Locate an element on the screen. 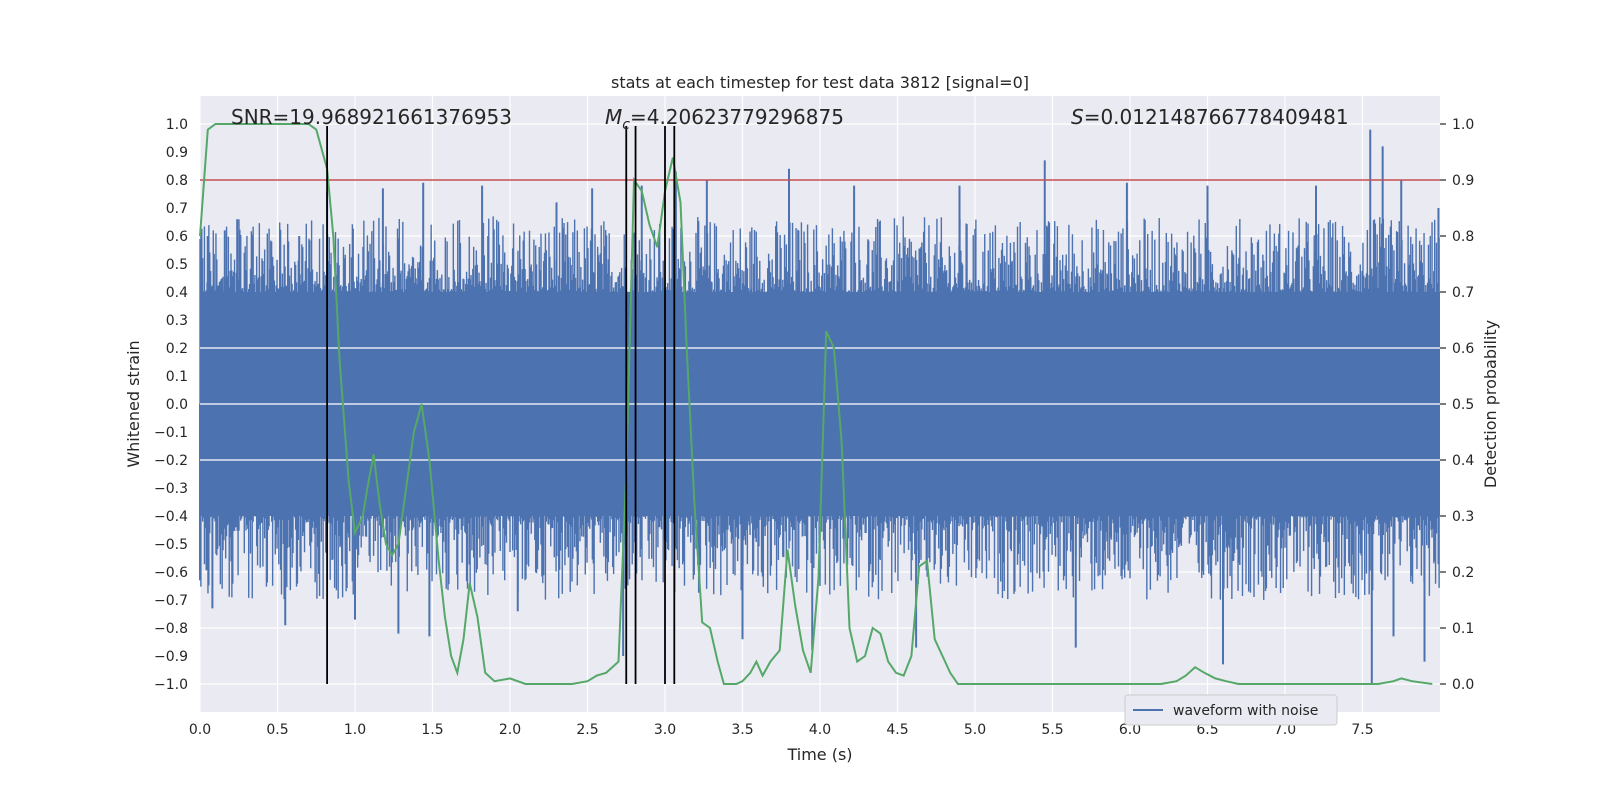 Image resolution: width=1600 pixels, height=800 pixels. x-tick-label: 5.5 is located at coordinates (1052, 730).